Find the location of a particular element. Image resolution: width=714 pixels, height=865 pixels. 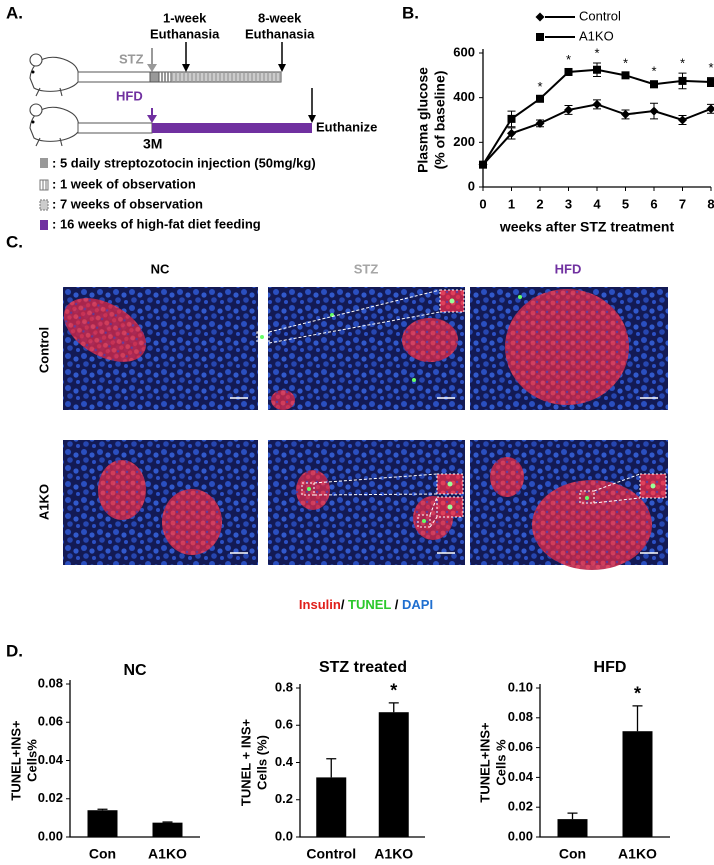

y-tick-label: 0.10 is located at coordinates (520, 686).